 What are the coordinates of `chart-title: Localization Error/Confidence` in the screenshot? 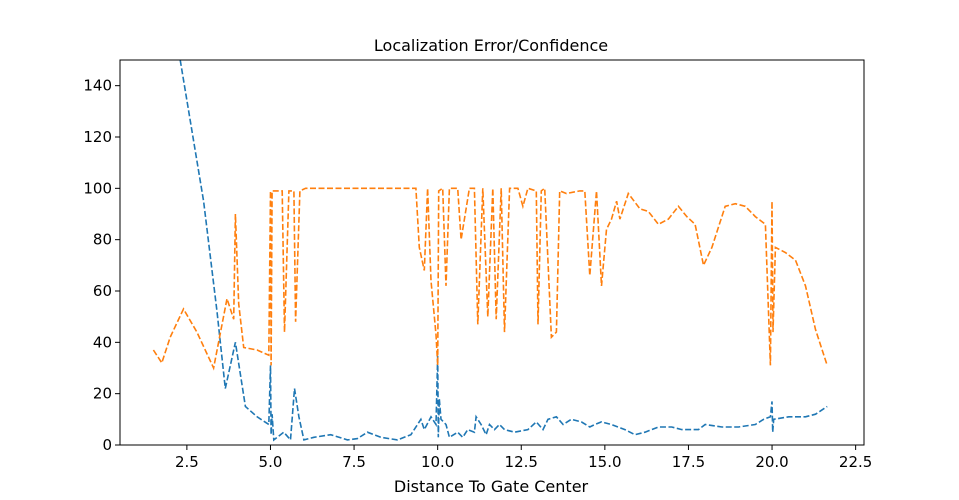 It's located at (491, 45).